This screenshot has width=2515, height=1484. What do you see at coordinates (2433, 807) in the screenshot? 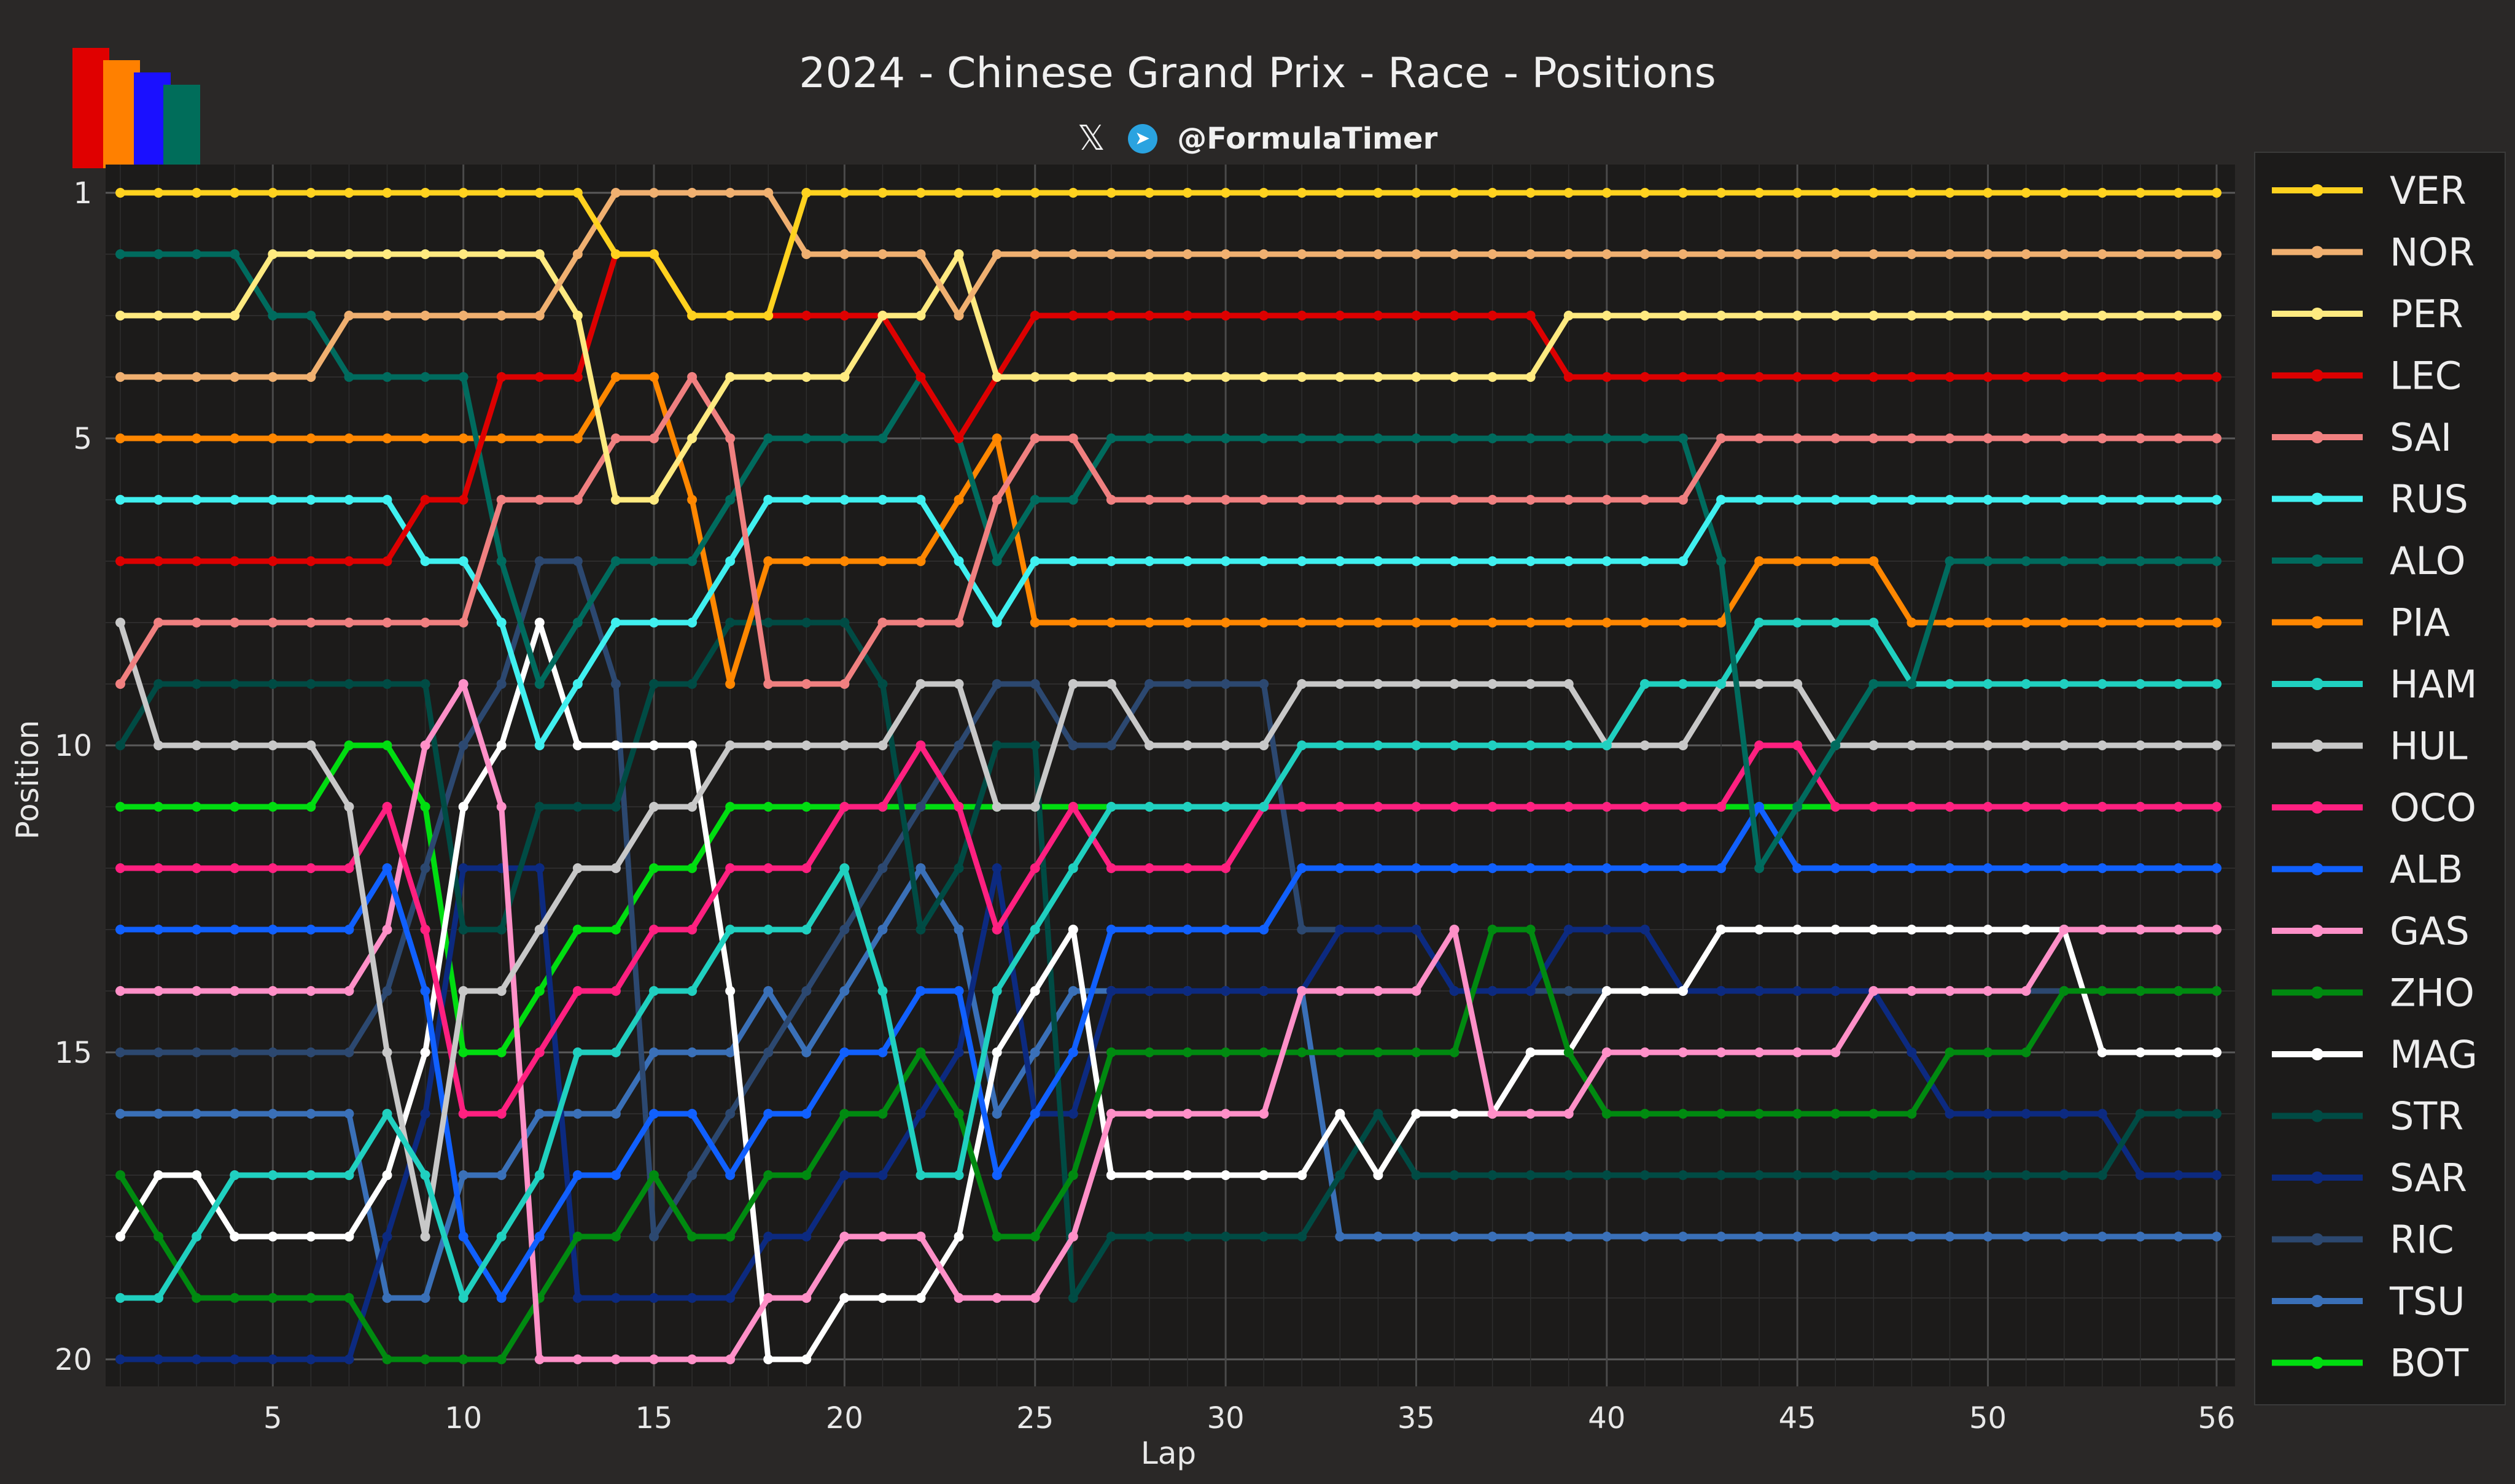
I see `legend-label: OCO` at bounding box center [2433, 807].